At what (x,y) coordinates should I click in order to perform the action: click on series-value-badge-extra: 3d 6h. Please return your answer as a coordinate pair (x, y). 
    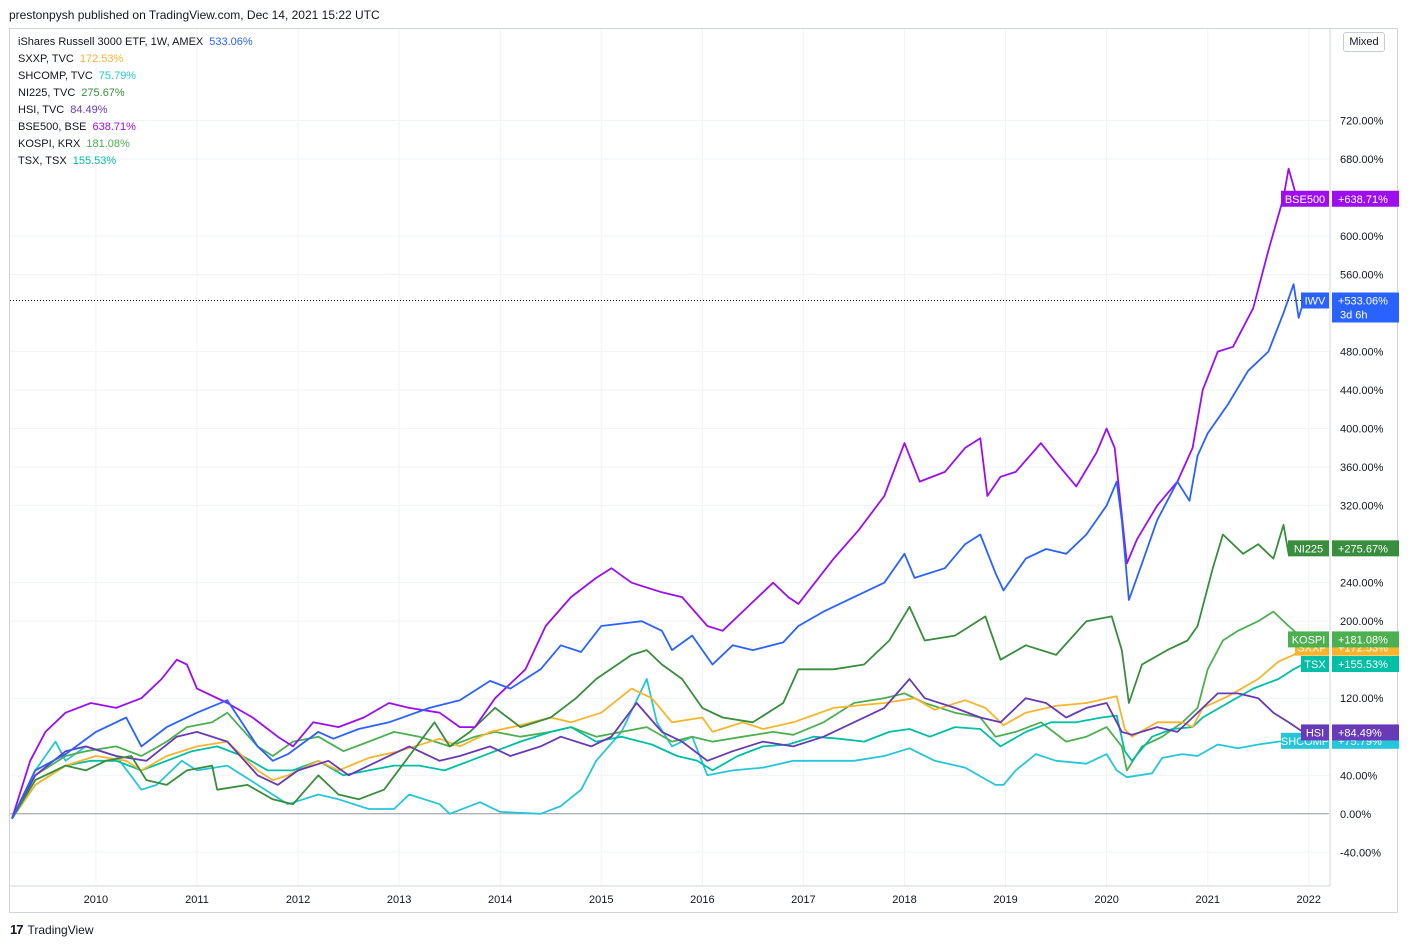
    Looking at the image, I should click on (1354, 315).